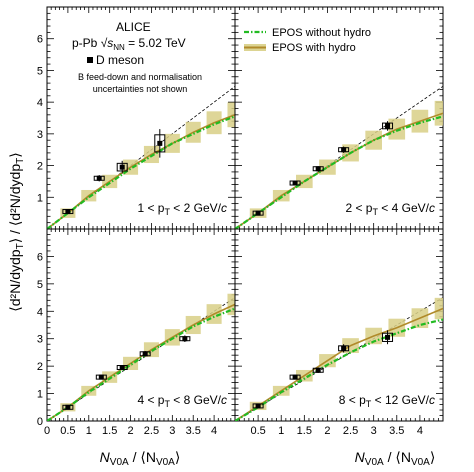 The width and height of the screenshot is (474, 472). What do you see at coordinates (165, 462) in the screenshot?
I see `x-label-left-sub2: V0A` at bounding box center [165, 462].